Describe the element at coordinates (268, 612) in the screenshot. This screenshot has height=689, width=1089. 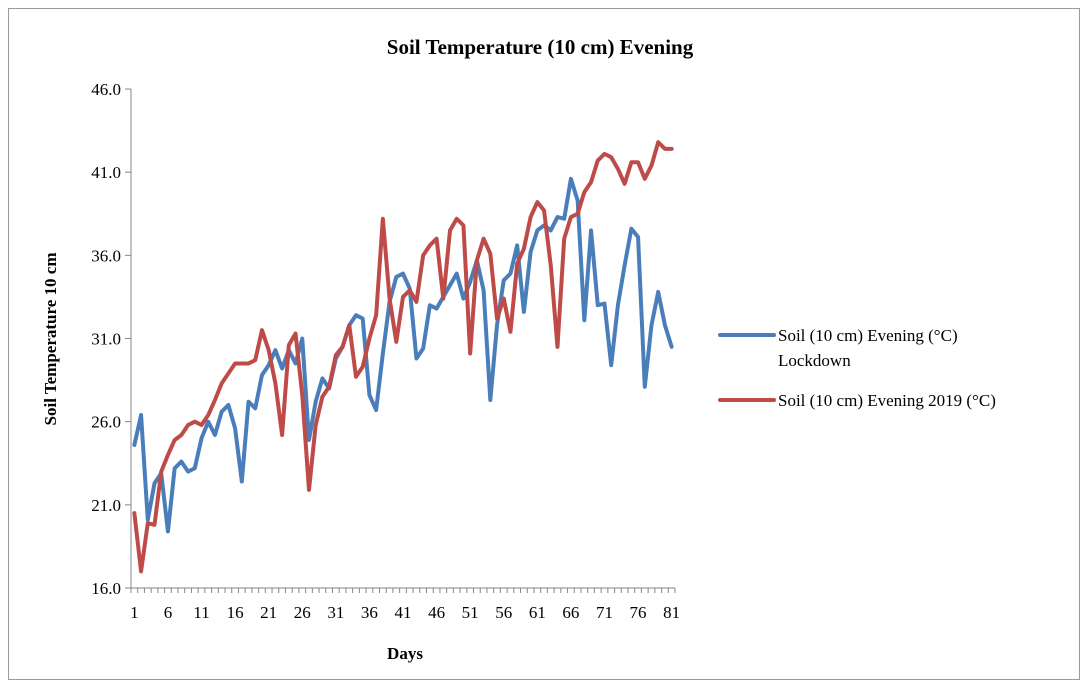
I see `x-tick-label: 21` at that location.